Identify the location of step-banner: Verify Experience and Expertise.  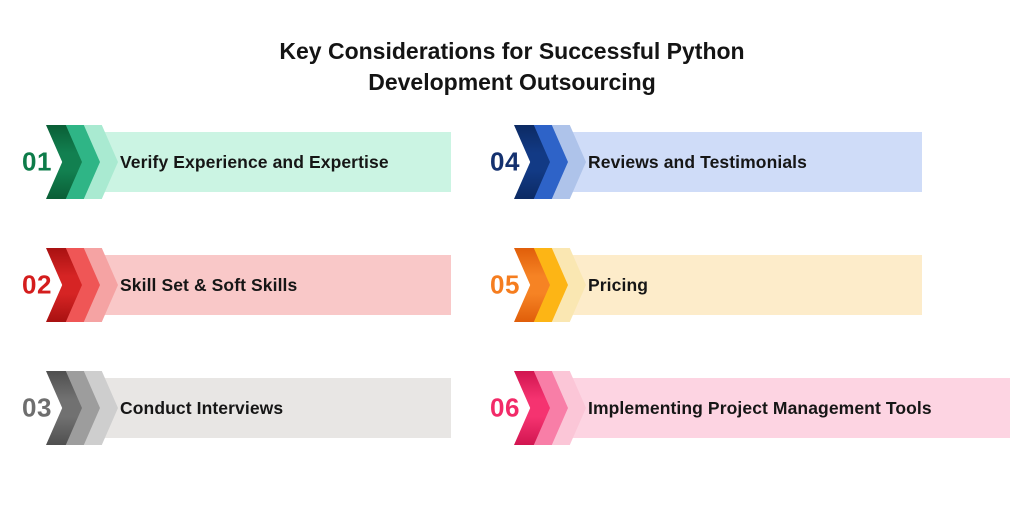
(256, 162).